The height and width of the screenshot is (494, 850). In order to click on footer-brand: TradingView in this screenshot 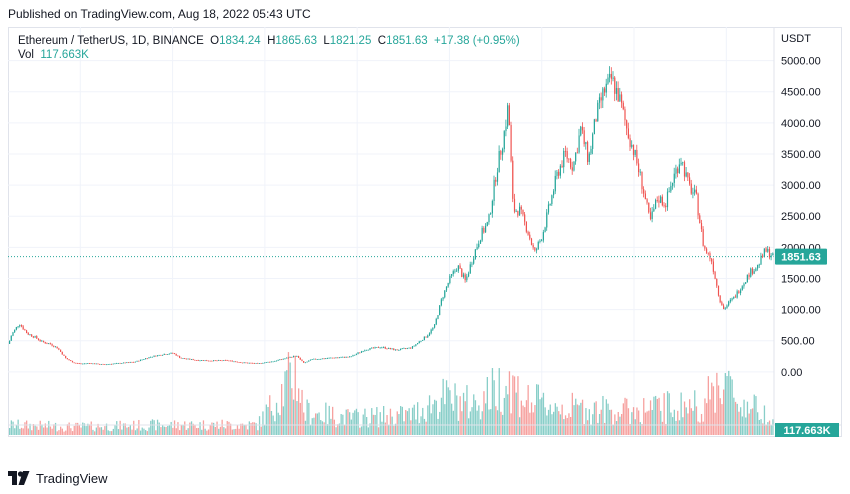, I will do `click(58, 478)`.